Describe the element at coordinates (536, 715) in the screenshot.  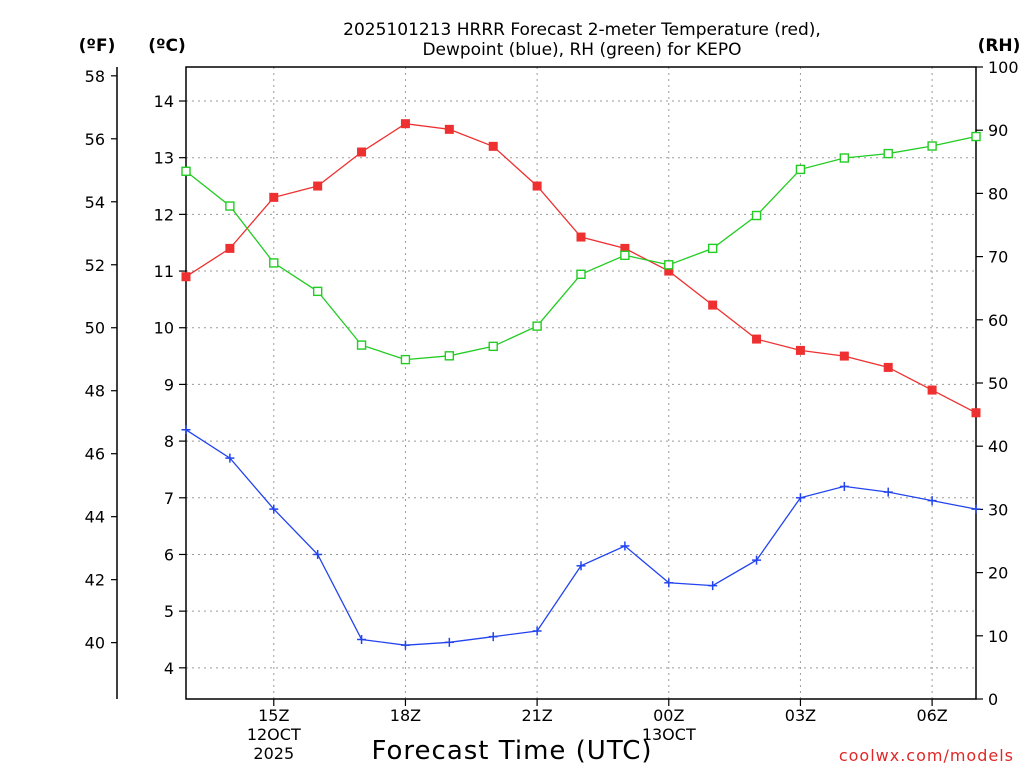
I see `x-tick-label: 21Z` at that location.